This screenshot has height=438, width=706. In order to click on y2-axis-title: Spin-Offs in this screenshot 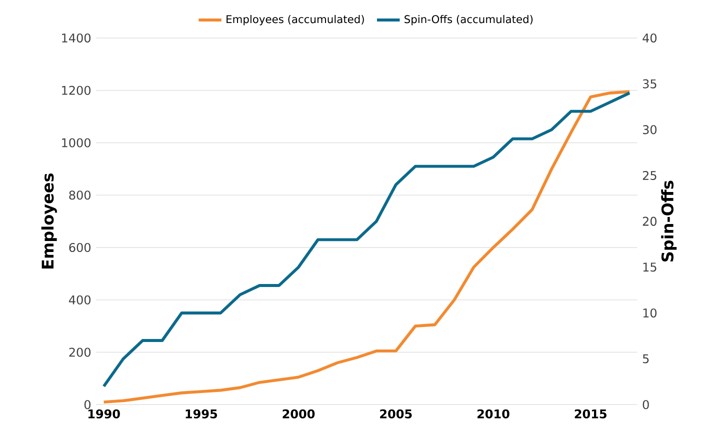, I will do `click(669, 221)`.